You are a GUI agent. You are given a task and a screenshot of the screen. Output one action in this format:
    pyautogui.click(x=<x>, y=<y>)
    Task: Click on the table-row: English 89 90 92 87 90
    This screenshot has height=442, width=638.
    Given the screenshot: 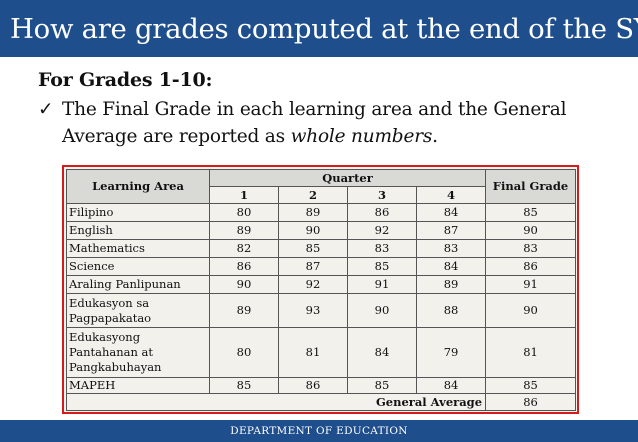 What is the action you would take?
    pyautogui.click(x=321, y=230)
    